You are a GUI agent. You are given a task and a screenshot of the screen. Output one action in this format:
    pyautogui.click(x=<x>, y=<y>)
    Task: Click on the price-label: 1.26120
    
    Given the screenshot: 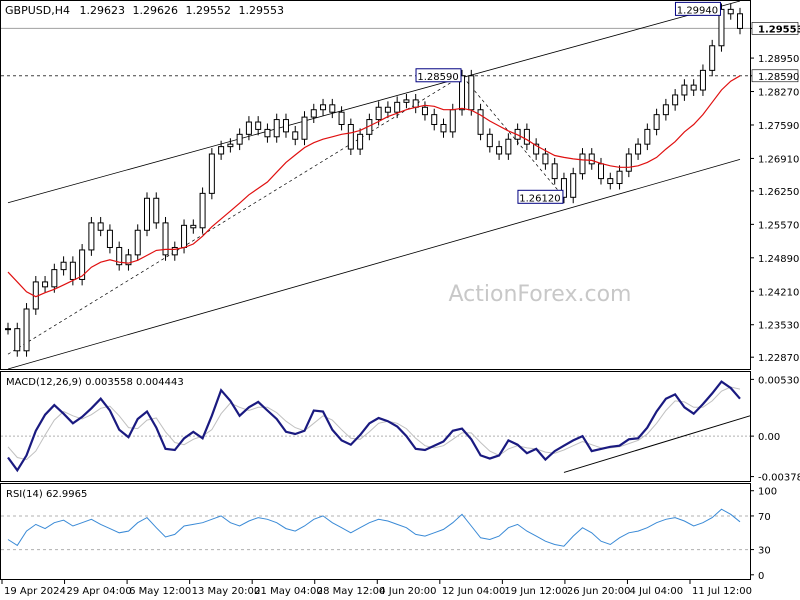 What is the action you would take?
    pyautogui.click(x=540, y=196)
    